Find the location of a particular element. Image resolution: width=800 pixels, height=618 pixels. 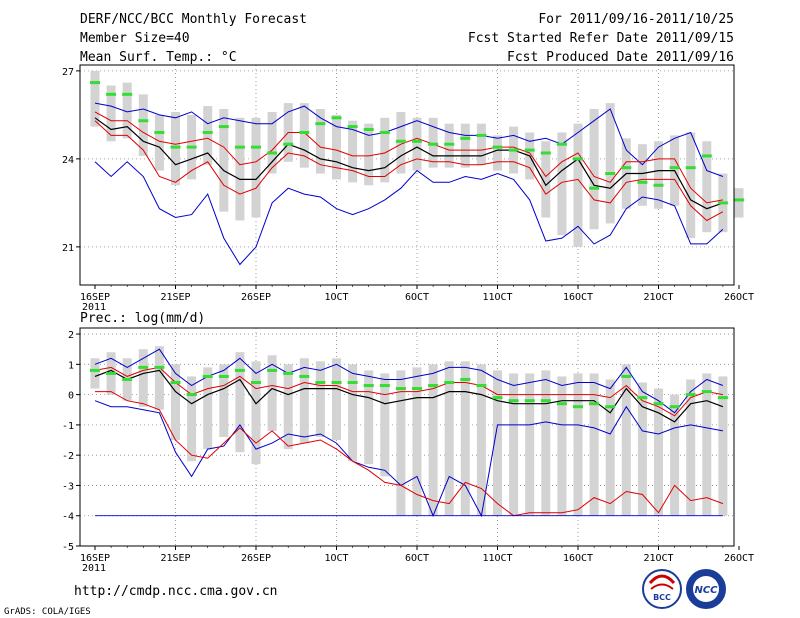

temp-y-tick-label: 24 is located at coordinates (68, 160).